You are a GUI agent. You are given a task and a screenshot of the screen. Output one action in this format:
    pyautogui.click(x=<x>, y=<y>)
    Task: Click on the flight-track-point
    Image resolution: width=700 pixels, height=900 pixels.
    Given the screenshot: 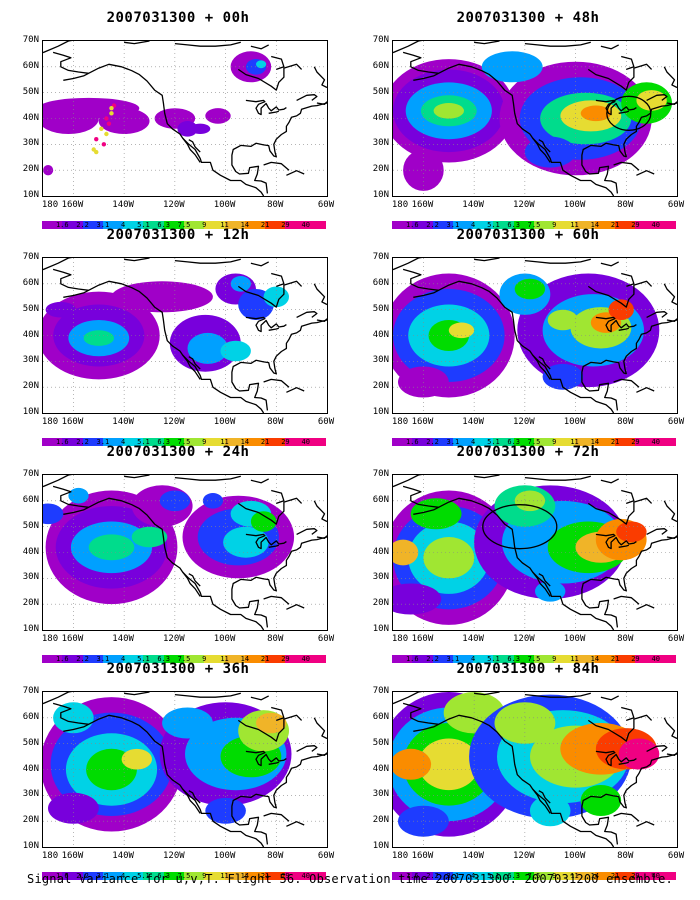 What is the action you would take?
    pyautogui.click(x=106, y=134)
    